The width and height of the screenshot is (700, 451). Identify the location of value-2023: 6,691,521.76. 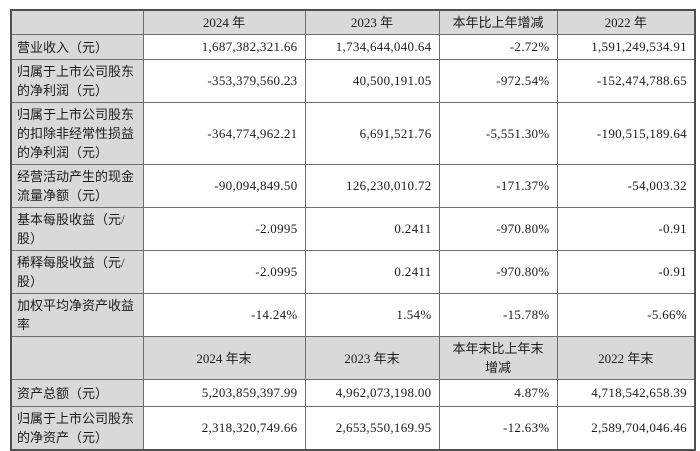
(372, 133).